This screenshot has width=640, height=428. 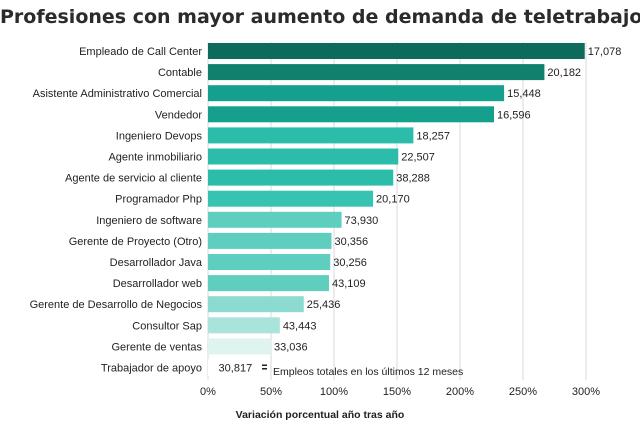 What do you see at coordinates (334, 392) in the screenshot?
I see `x-tick-label: 100%` at bounding box center [334, 392].